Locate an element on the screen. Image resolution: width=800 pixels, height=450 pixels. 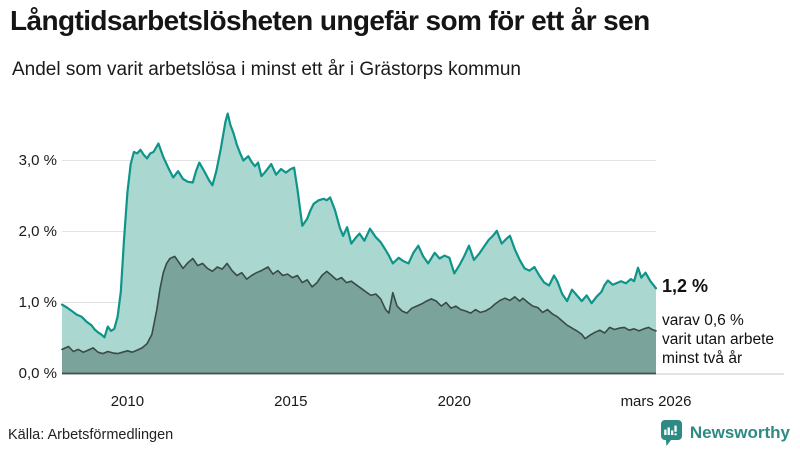
x-tick-3: mars 2026 is located at coordinates (656, 401).